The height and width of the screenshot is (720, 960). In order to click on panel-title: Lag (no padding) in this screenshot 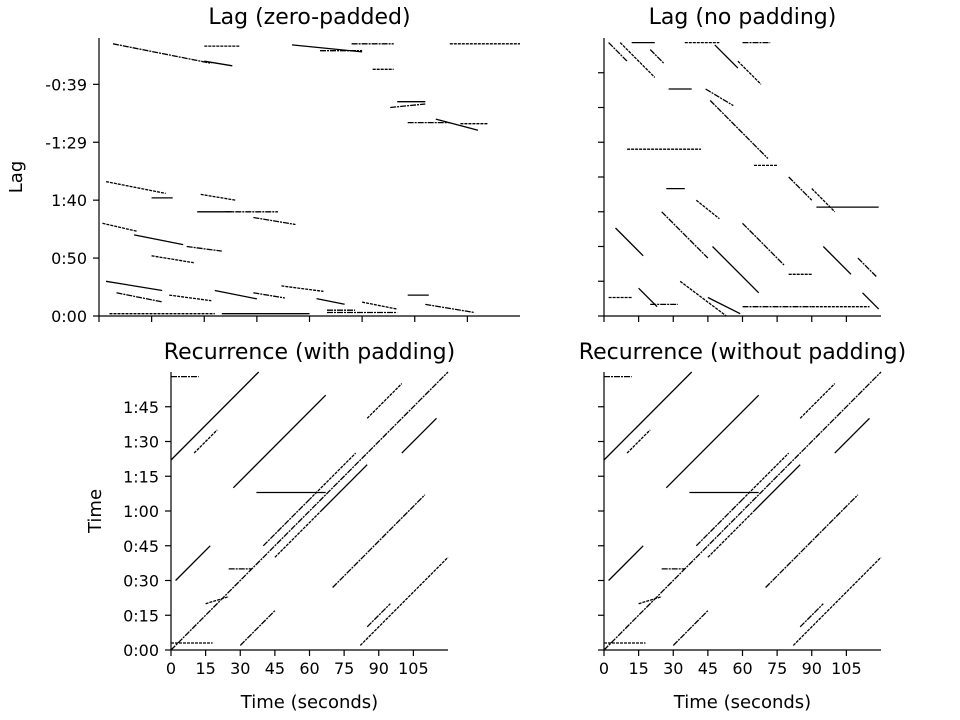, I will do `click(743, 17)`.